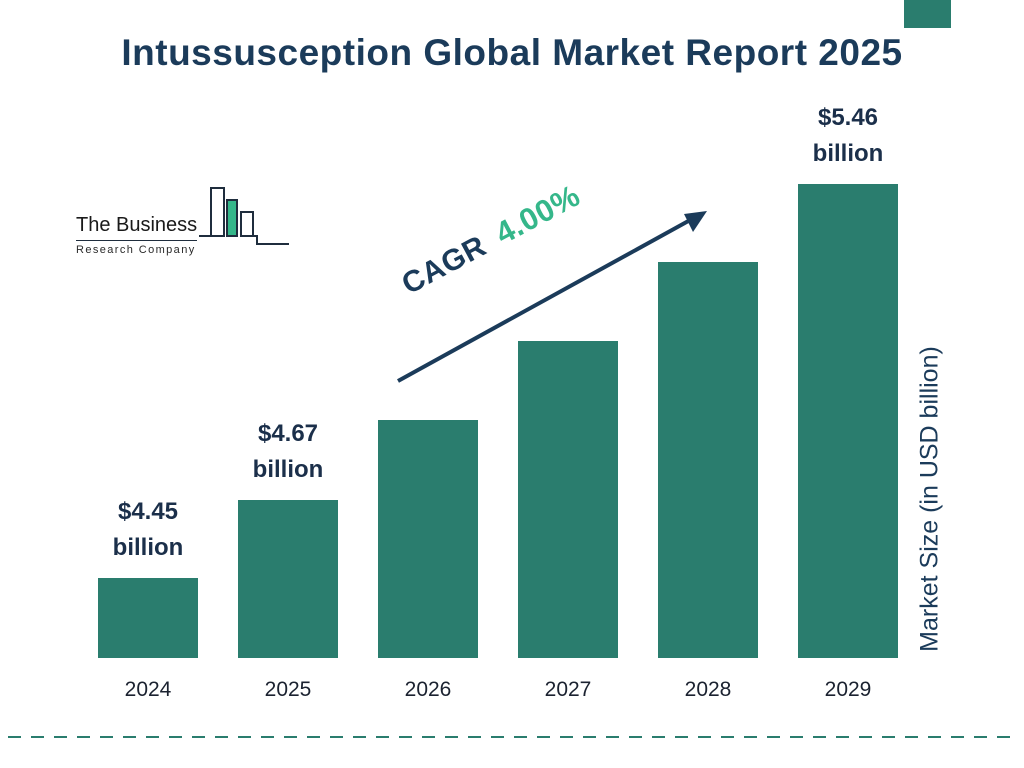 The height and width of the screenshot is (768, 1024). I want to click on y-axis-title: Market Size (in USD billion), so click(929, 499).